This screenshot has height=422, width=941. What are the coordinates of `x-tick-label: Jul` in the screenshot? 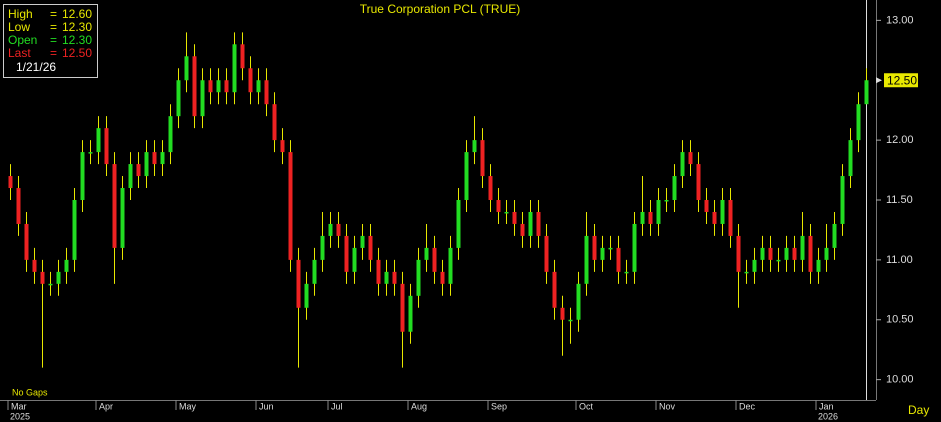 It's located at (337, 406).